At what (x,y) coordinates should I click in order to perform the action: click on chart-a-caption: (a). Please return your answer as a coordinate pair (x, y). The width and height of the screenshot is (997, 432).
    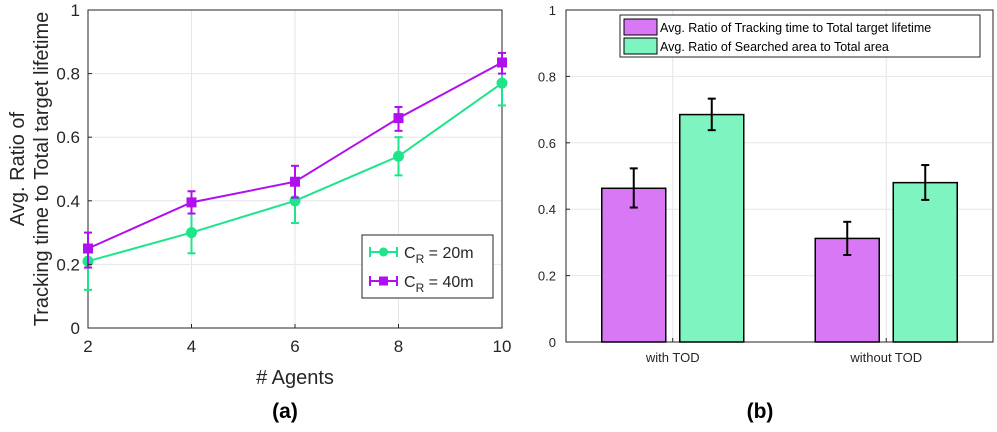
    Looking at the image, I should click on (285, 411).